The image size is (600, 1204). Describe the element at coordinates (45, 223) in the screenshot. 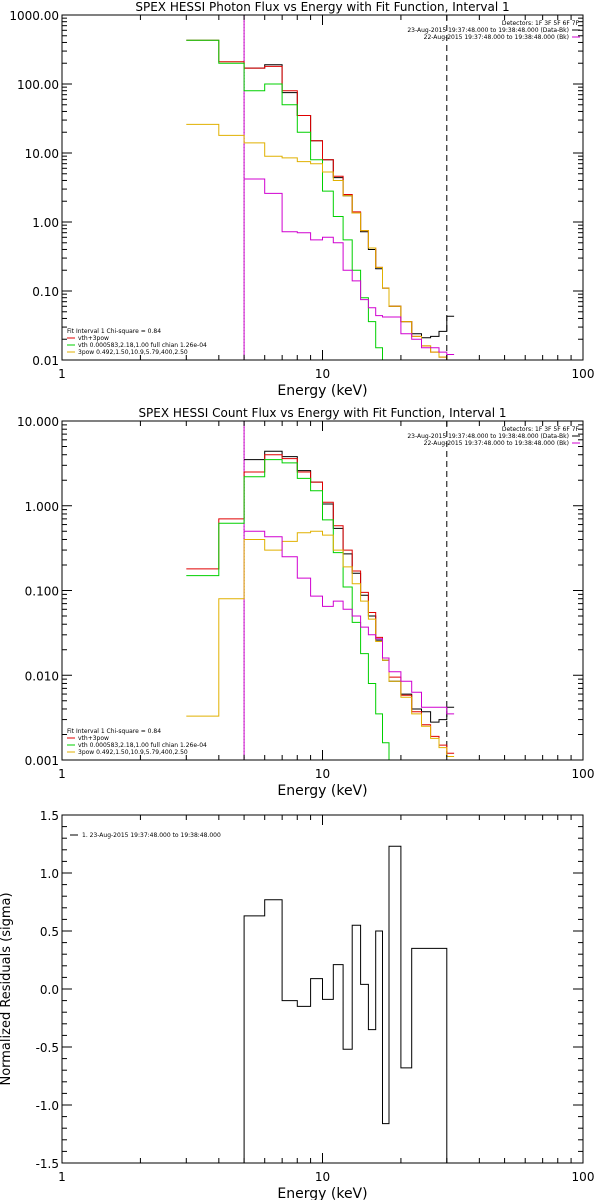

I see `y-tick-label: 1.00` at that location.